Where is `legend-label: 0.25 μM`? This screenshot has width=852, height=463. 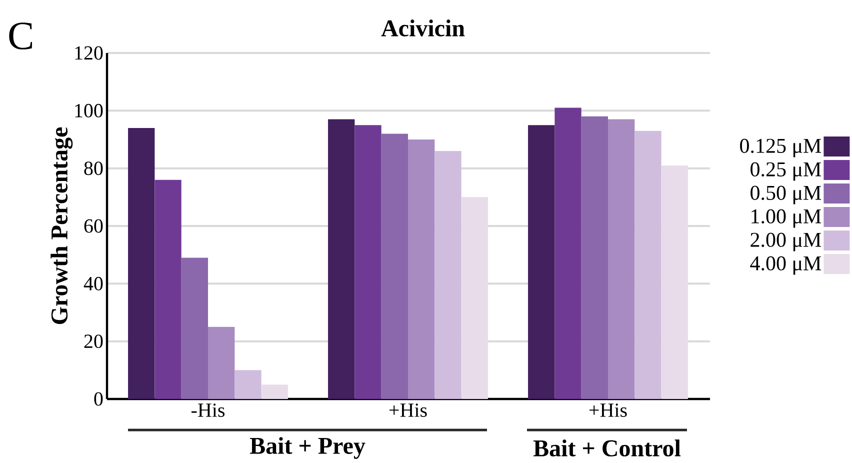
legend-label: 0.25 μM is located at coordinates (786, 171).